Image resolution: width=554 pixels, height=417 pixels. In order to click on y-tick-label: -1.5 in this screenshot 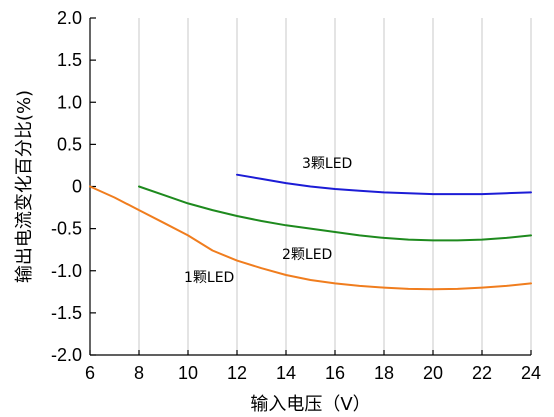, I will do `click(66, 313)`.